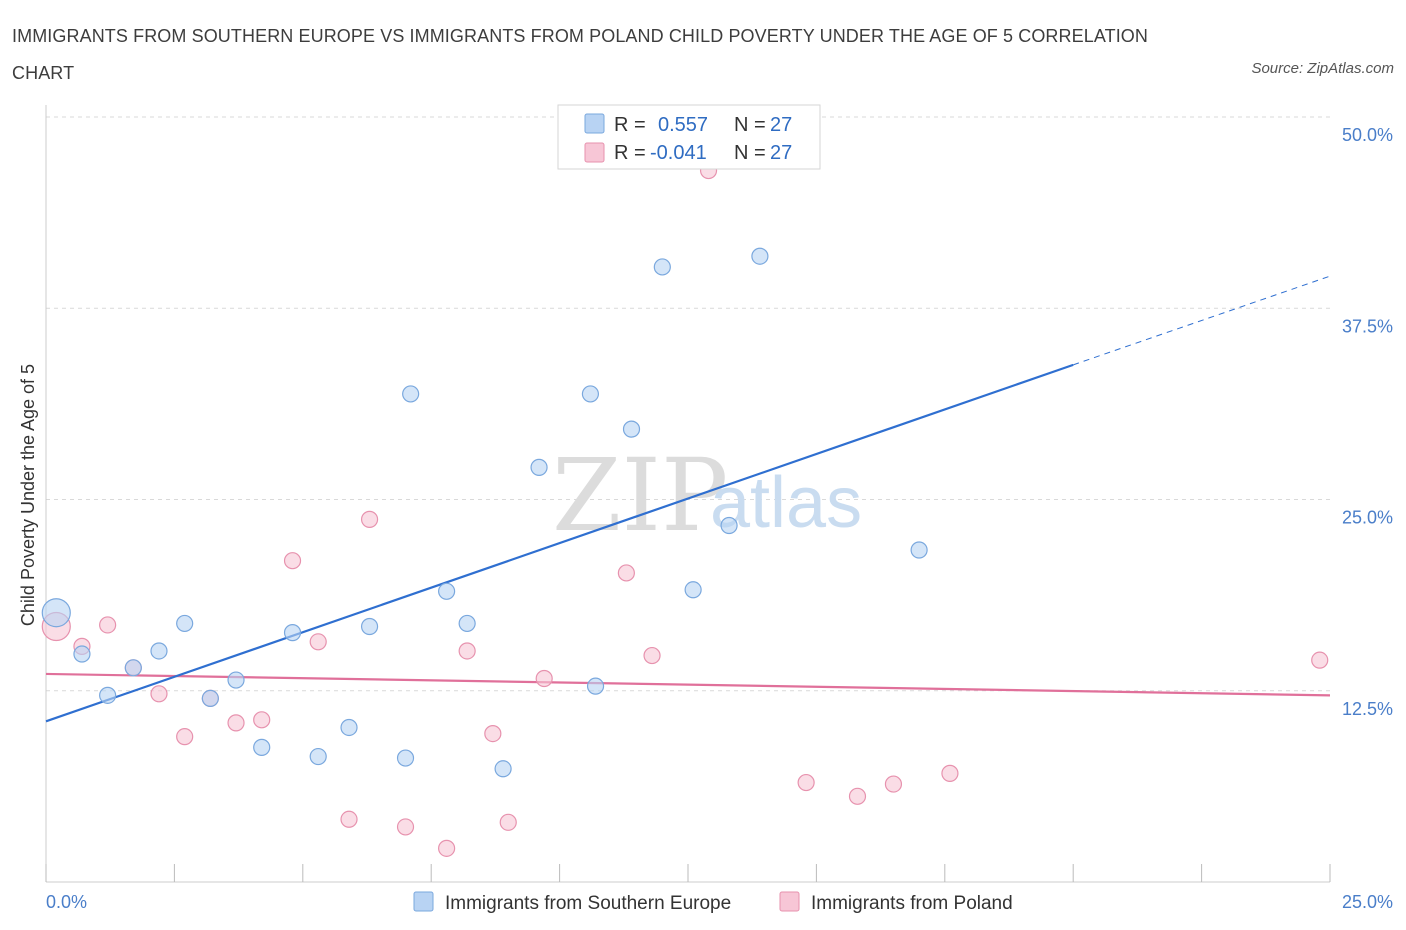 This screenshot has width=1406, height=930. I want to click on legend-r-label-1: R =, so click(630, 125).